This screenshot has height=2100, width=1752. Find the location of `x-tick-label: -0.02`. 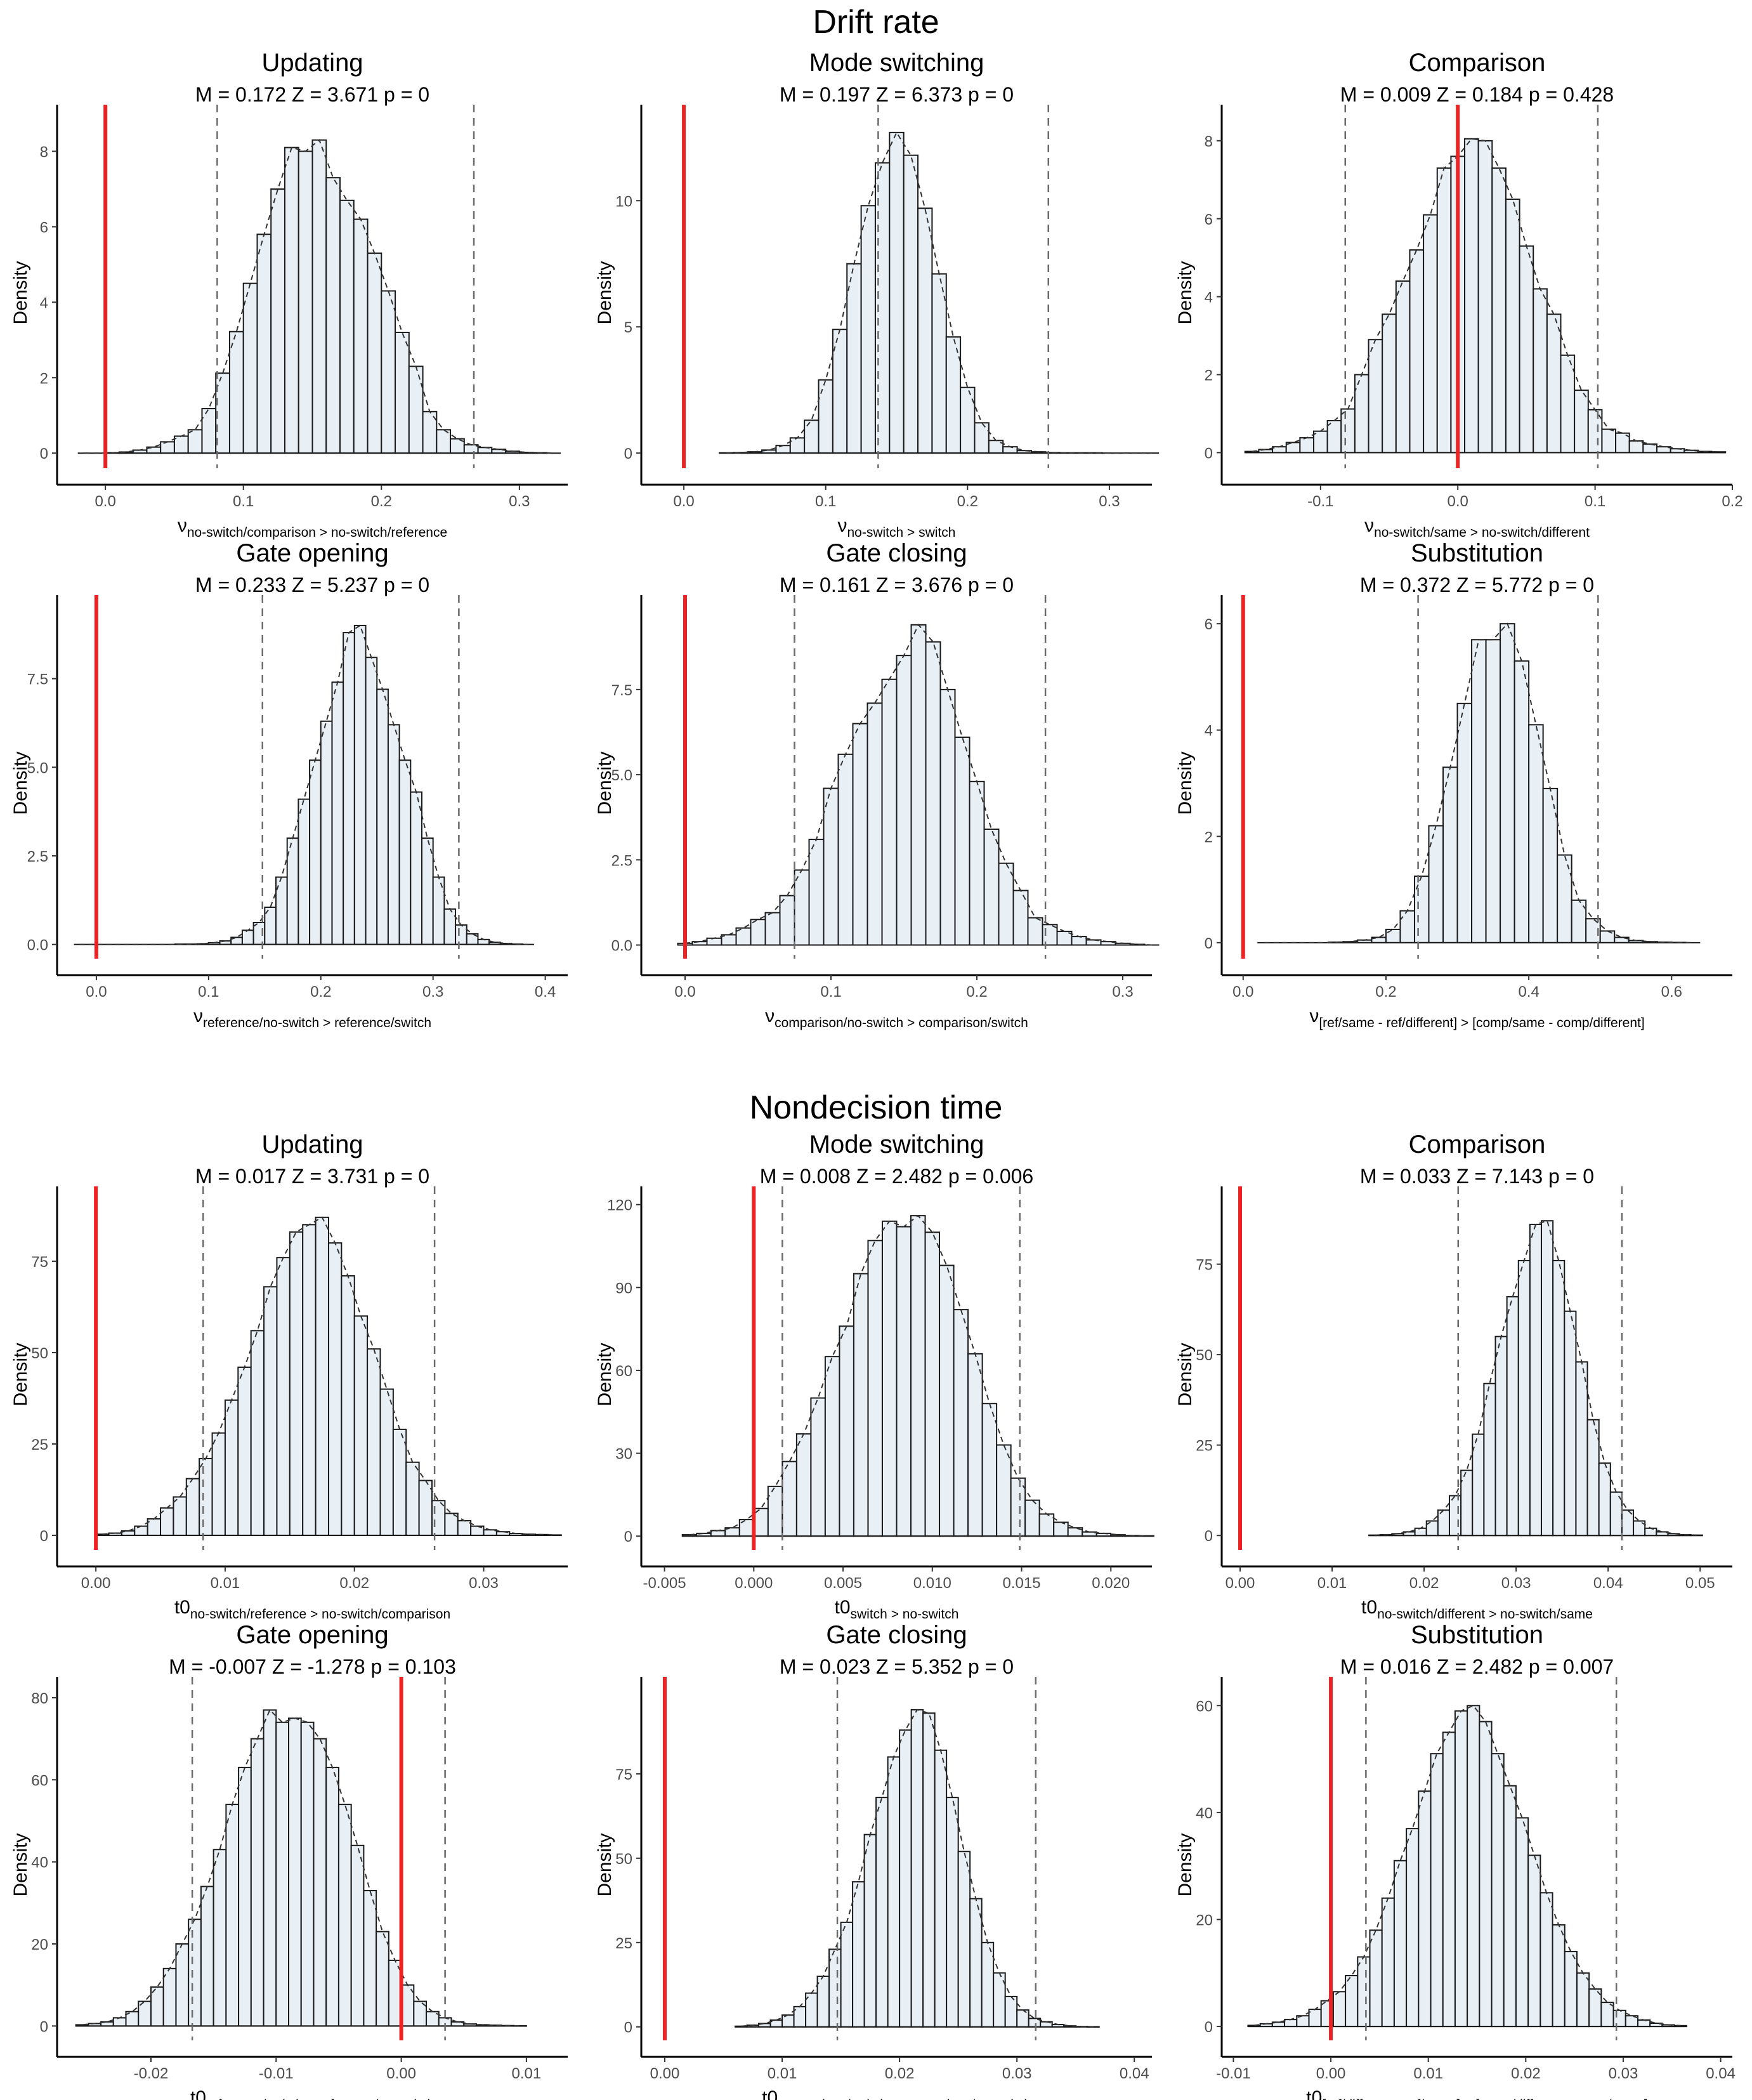

x-tick-label: -0.02 is located at coordinates (151, 2073).